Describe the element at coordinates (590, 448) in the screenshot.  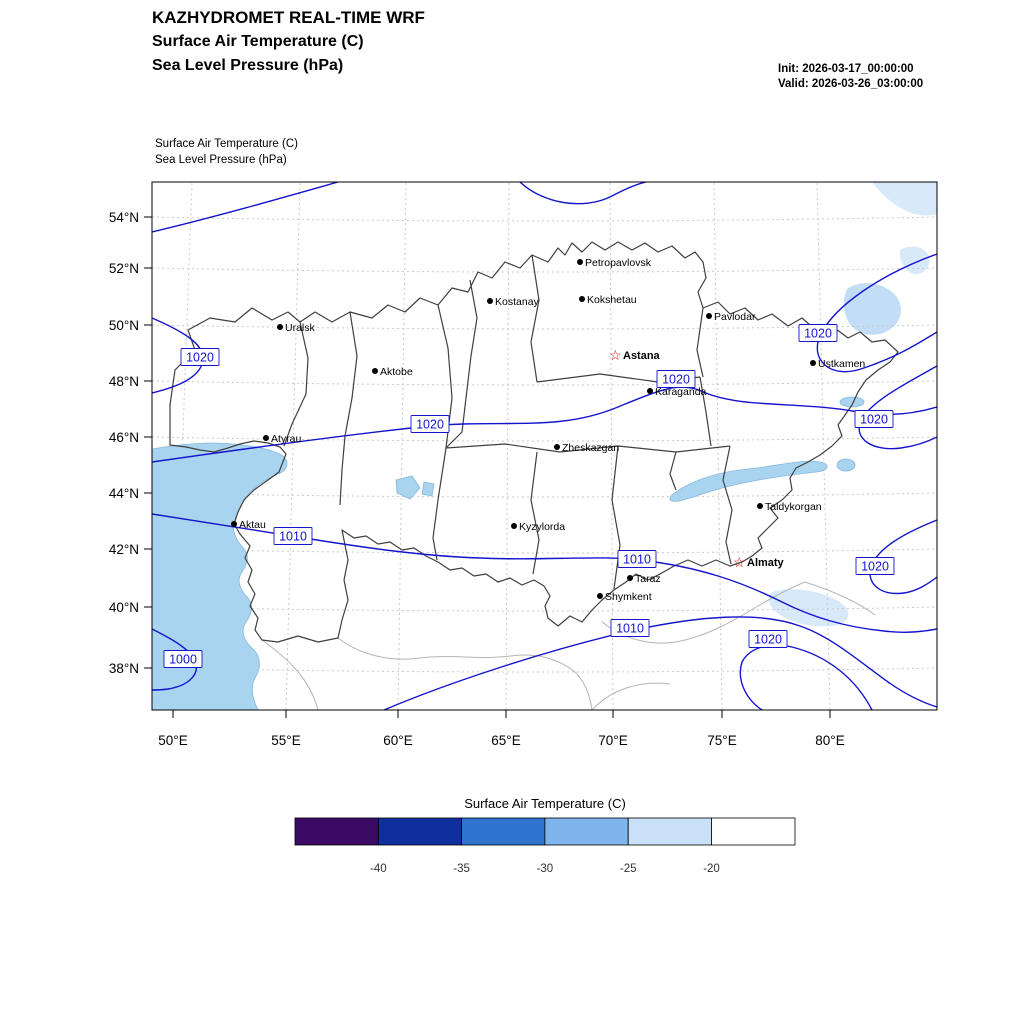
I see `svg-text: Zheskazgan` at that location.